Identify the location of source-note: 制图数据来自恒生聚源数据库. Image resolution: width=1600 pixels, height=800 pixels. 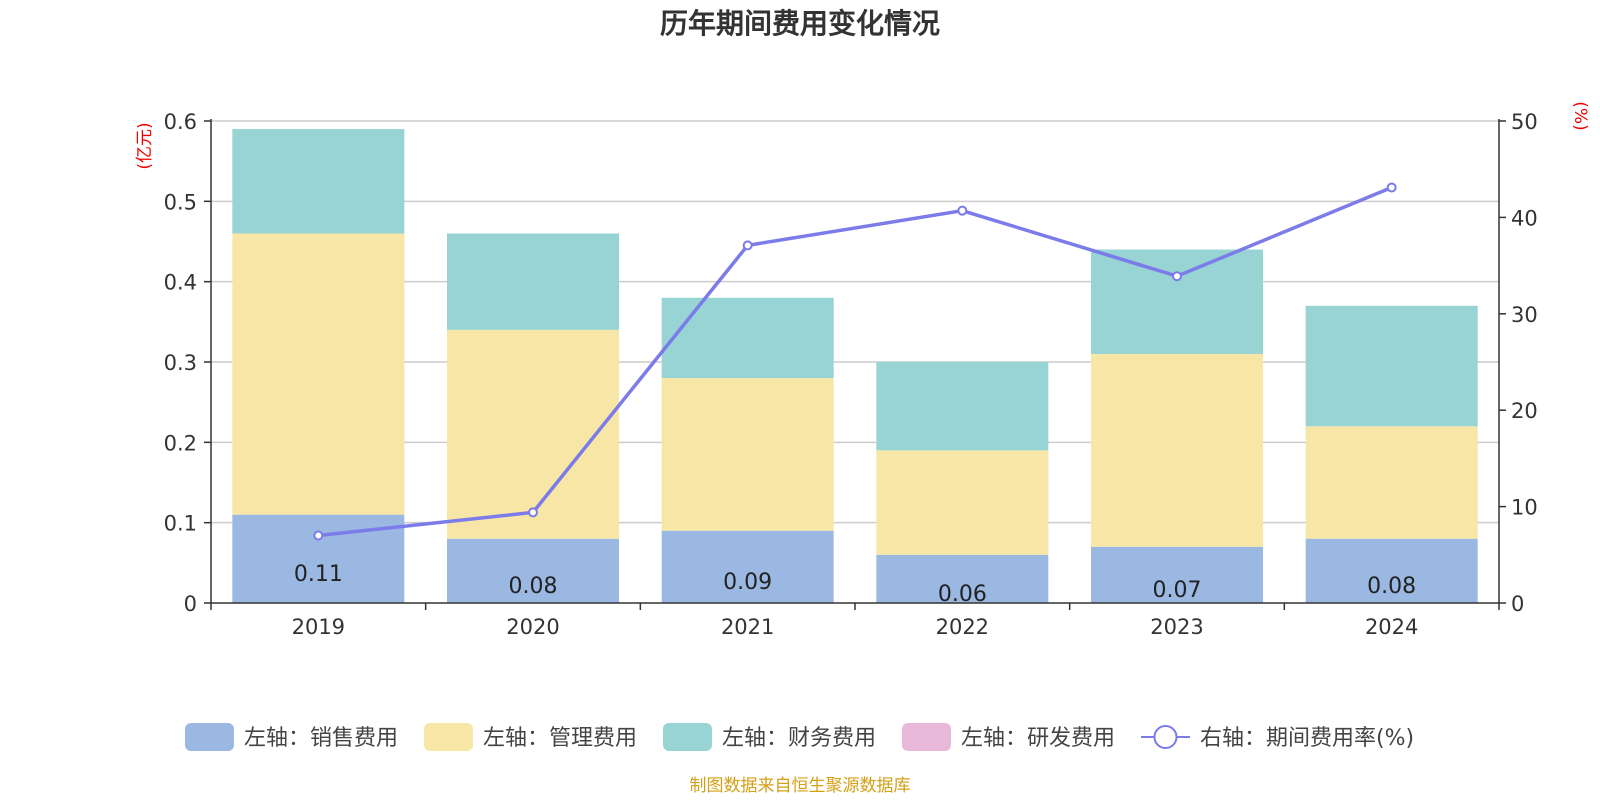
(800, 786).